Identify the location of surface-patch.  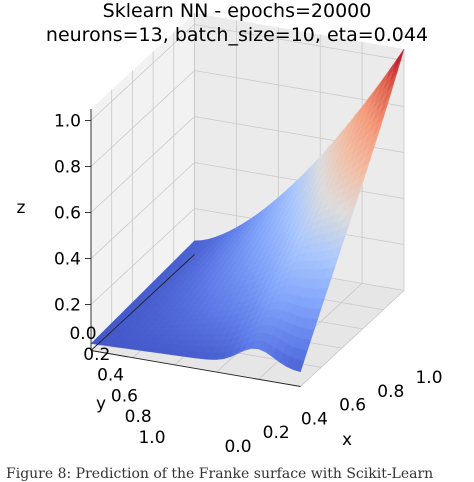
(299, 366).